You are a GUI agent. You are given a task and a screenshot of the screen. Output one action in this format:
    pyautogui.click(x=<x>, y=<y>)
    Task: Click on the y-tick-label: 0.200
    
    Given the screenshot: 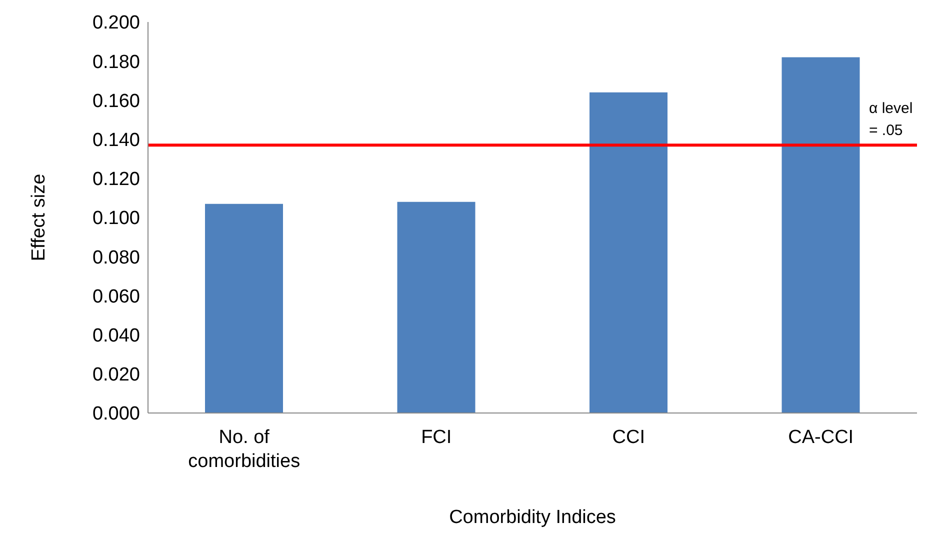 What is the action you would take?
    pyautogui.click(x=116, y=23)
    